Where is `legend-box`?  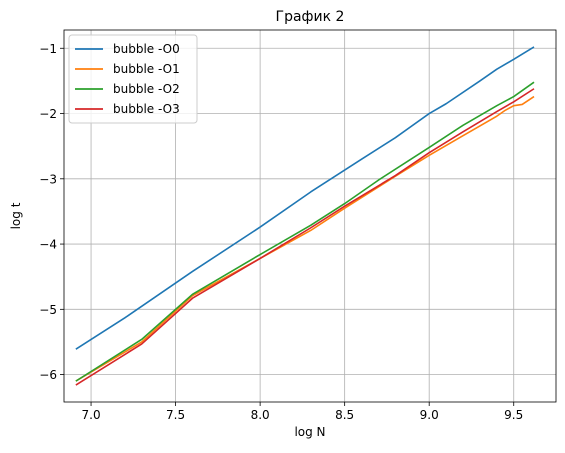
legend-box is located at coordinates (133, 79).